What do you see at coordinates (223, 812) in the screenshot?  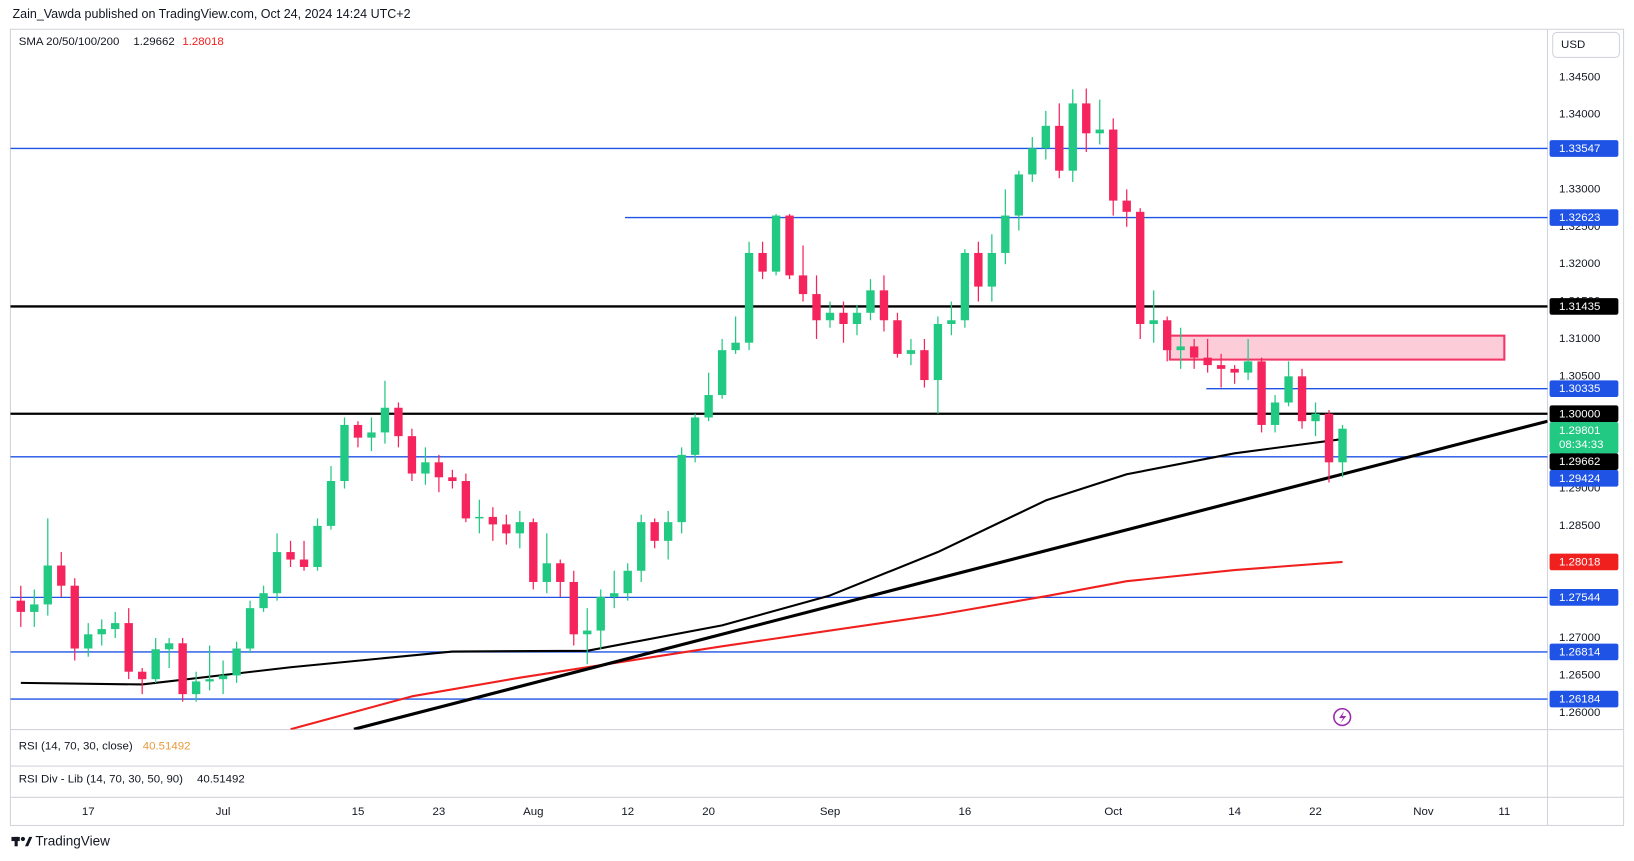 I see `x-tick-label: Jul` at bounding box center [223, 812].